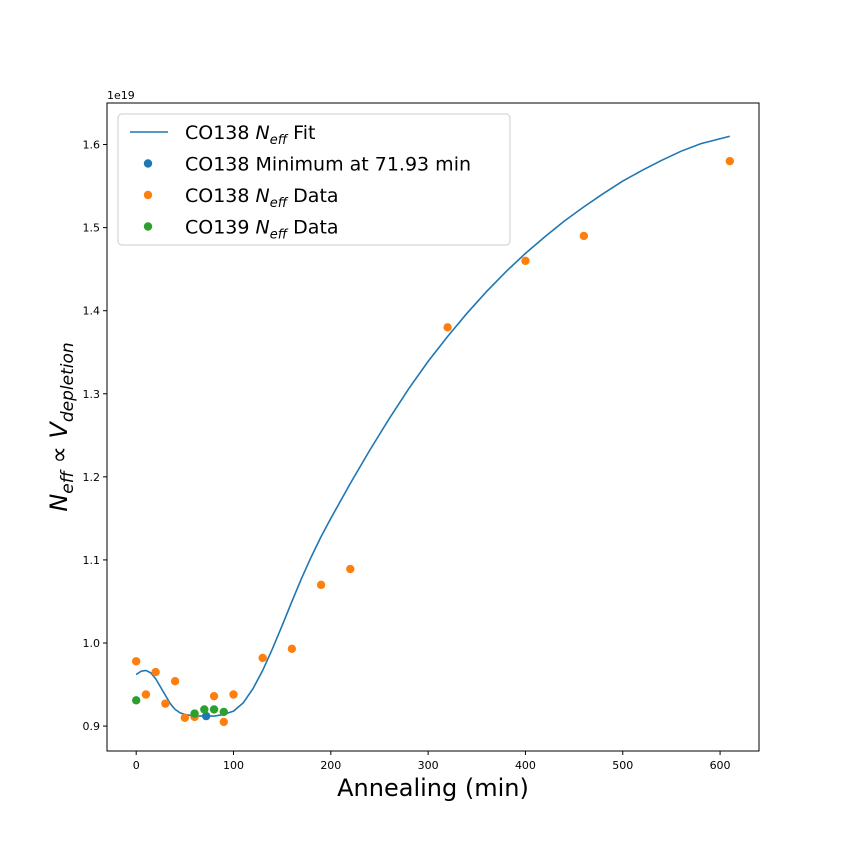  What do you see at coordinates (720, 765) in the screenshot?
I see `x-tick-label: 600` at bounding box center [720, 765].